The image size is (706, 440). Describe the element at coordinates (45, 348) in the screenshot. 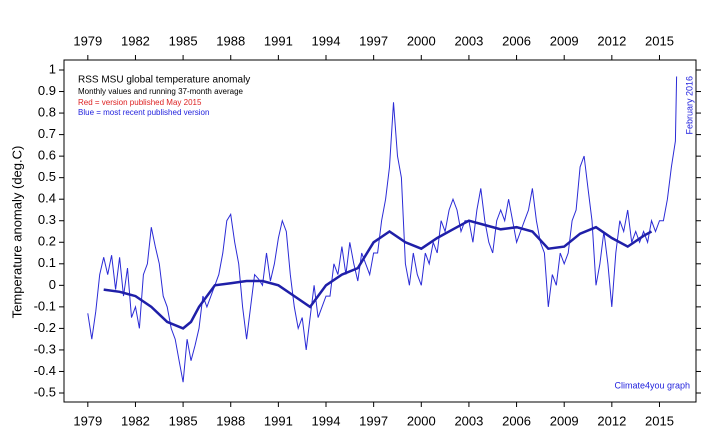

I see `y-tick-label: -0.3` at that location.